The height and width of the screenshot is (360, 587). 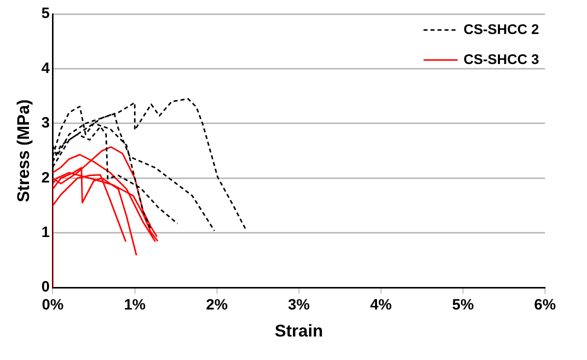 What do you see at coordinates (135, 305) in the screenshot?
I see `x-tick-label: 1%` at bounding box center [135, 305].